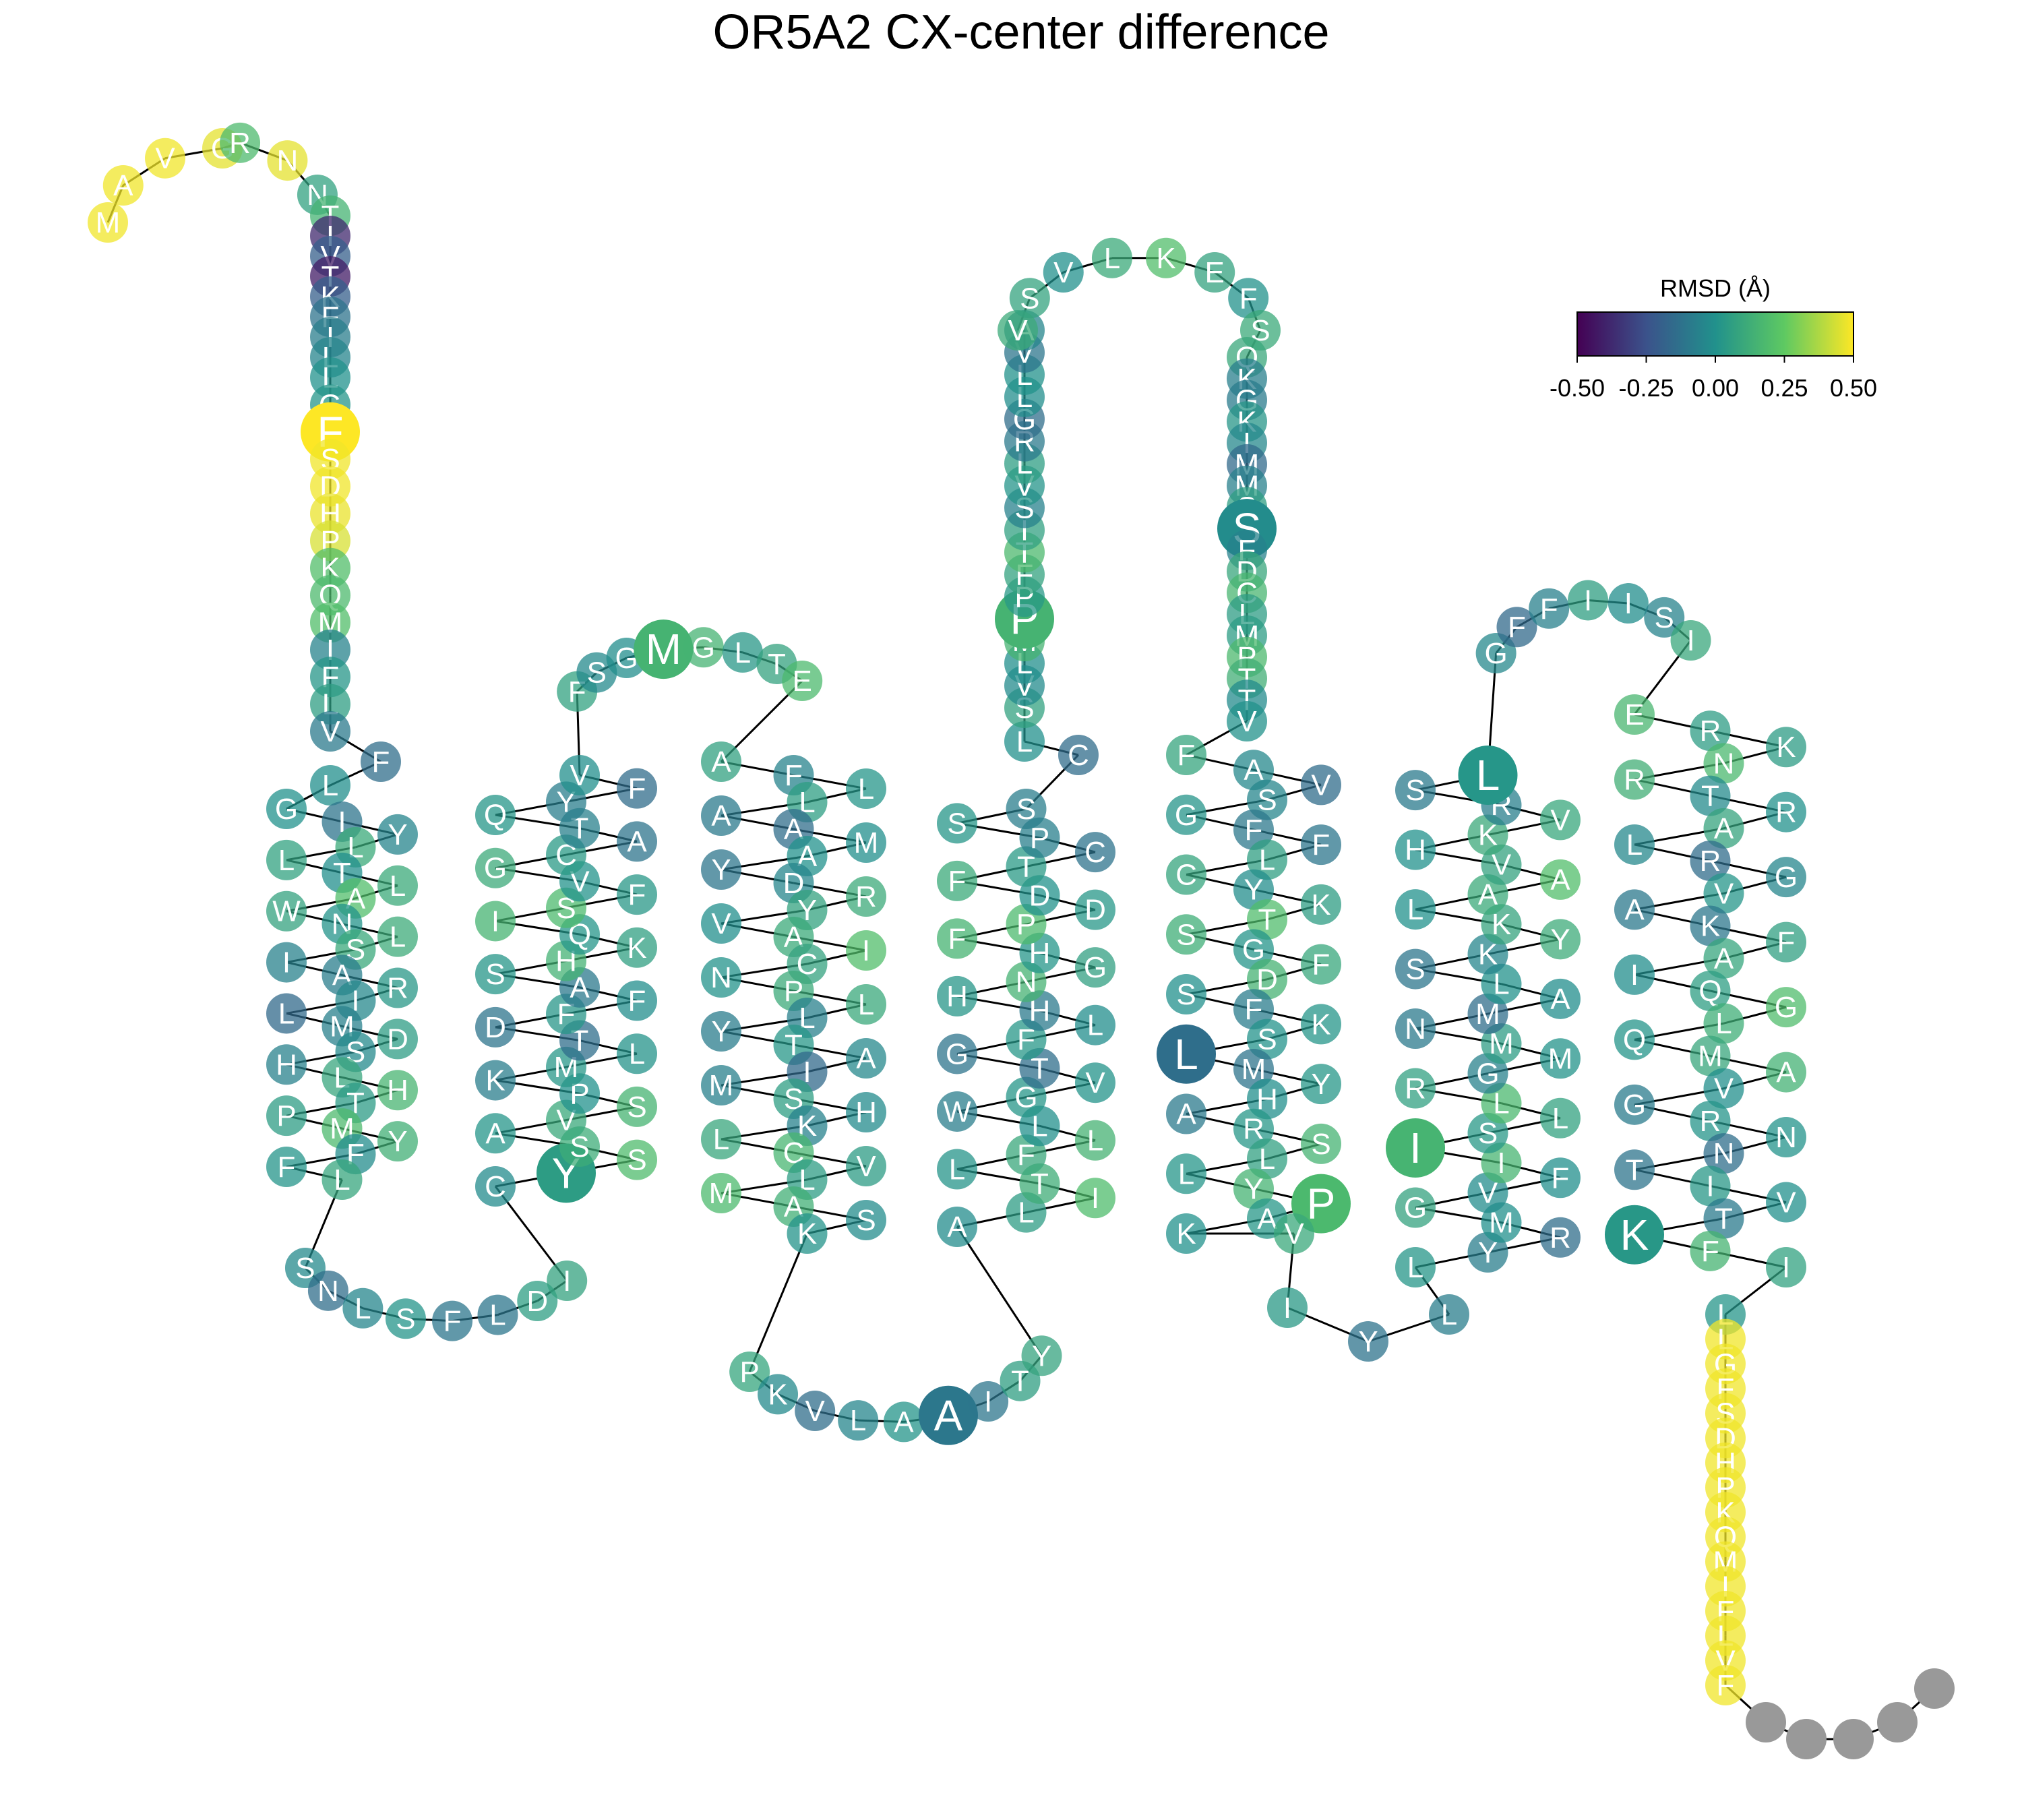 Image resolution: width=2022 pixels, height=1820 pixels. I want to click on residue-node: P, so click(286, 1115).